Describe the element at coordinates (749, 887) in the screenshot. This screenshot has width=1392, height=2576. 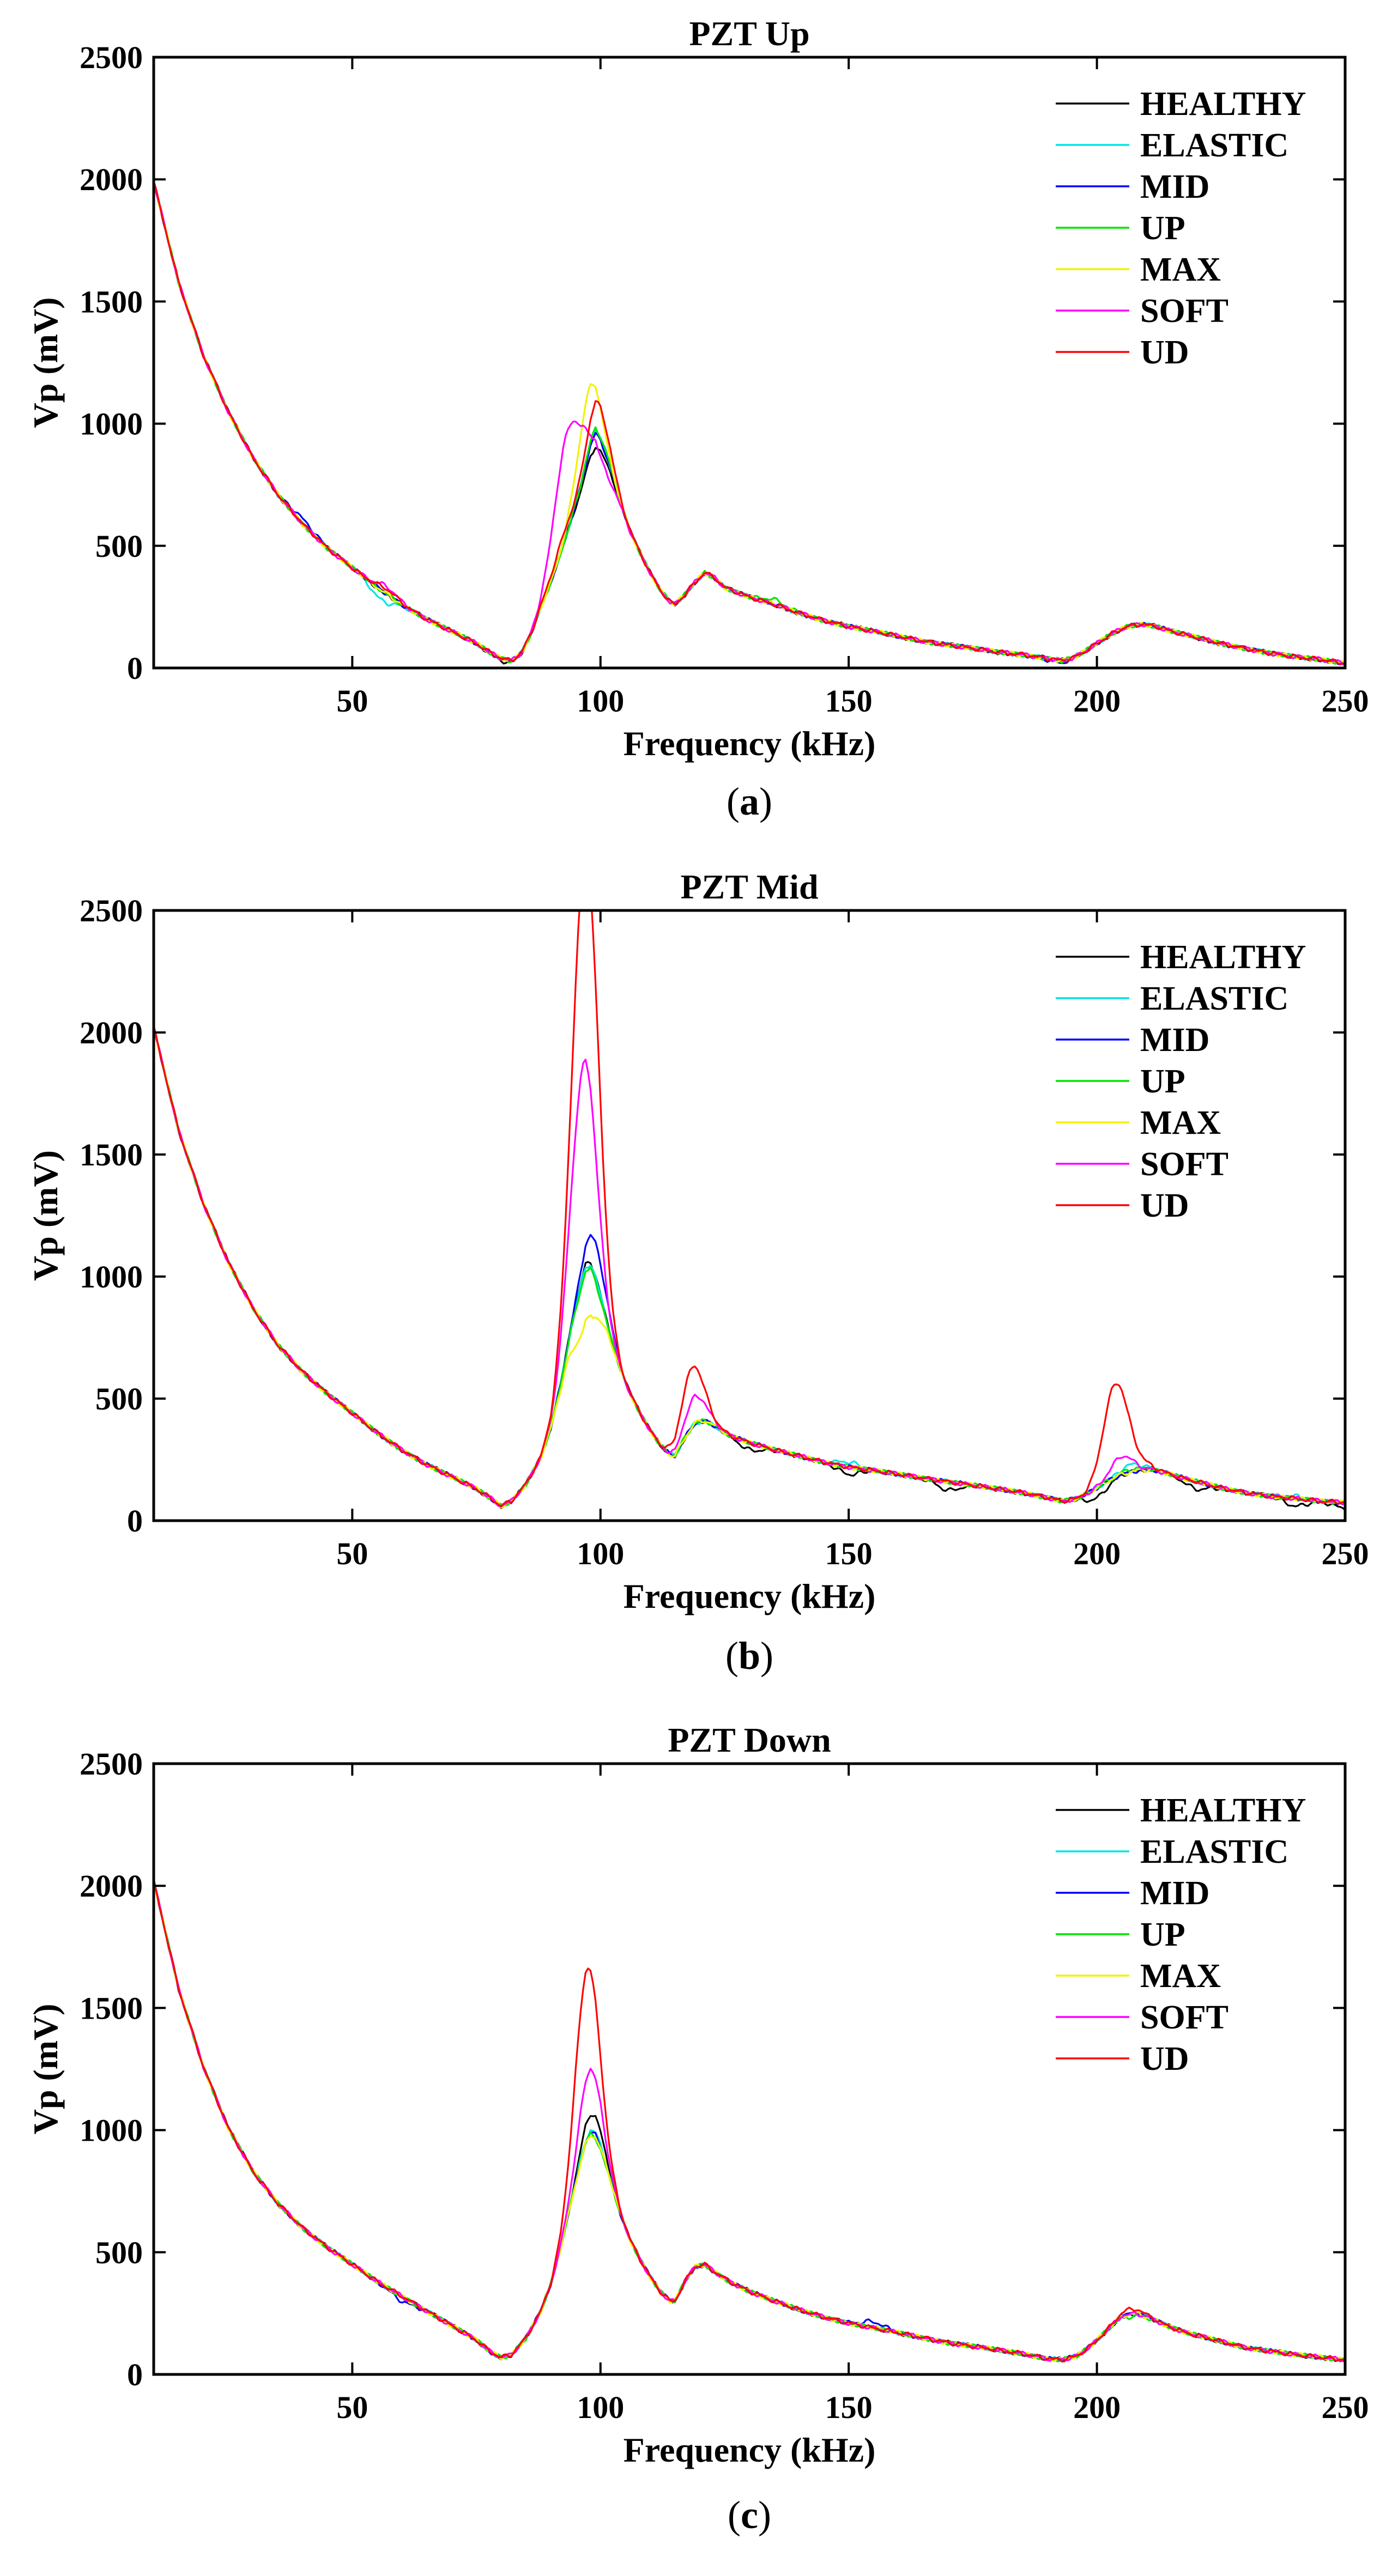
I see `chart-title: PZT Mid` at that location.